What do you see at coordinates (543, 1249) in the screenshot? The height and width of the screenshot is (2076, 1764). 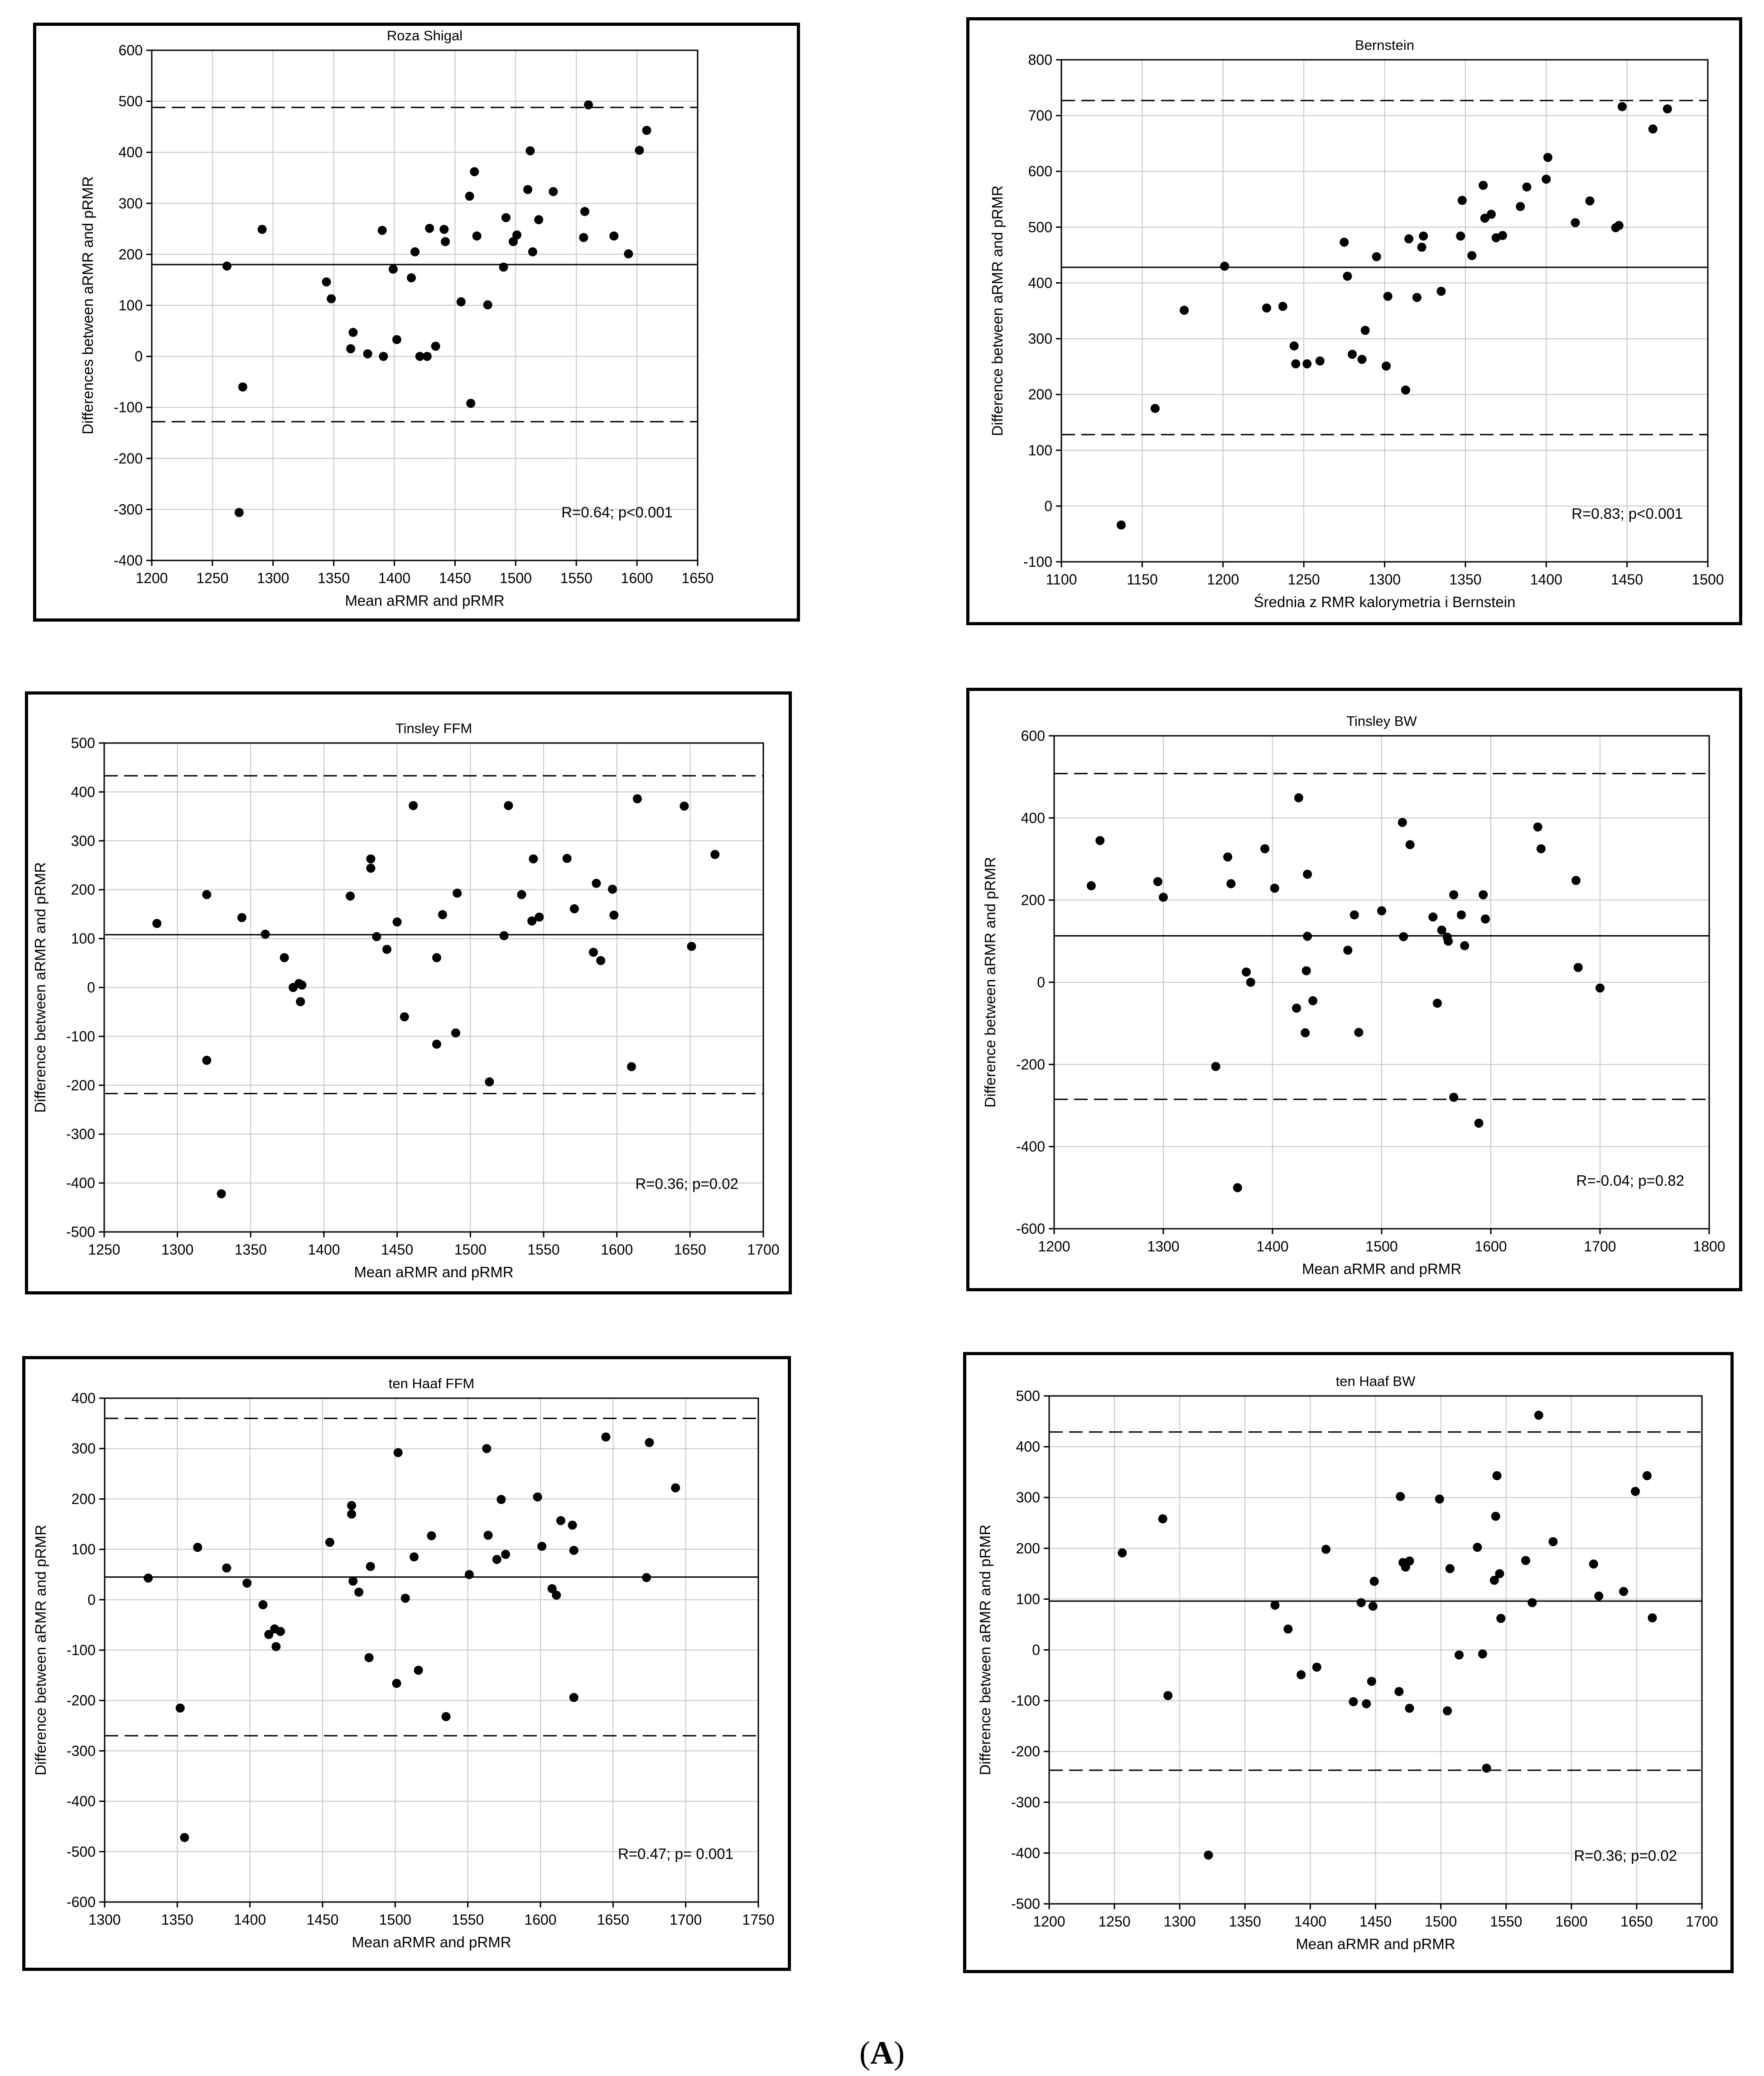 I see `x-tick-label: 1550` at bounding box center [543, 1249].